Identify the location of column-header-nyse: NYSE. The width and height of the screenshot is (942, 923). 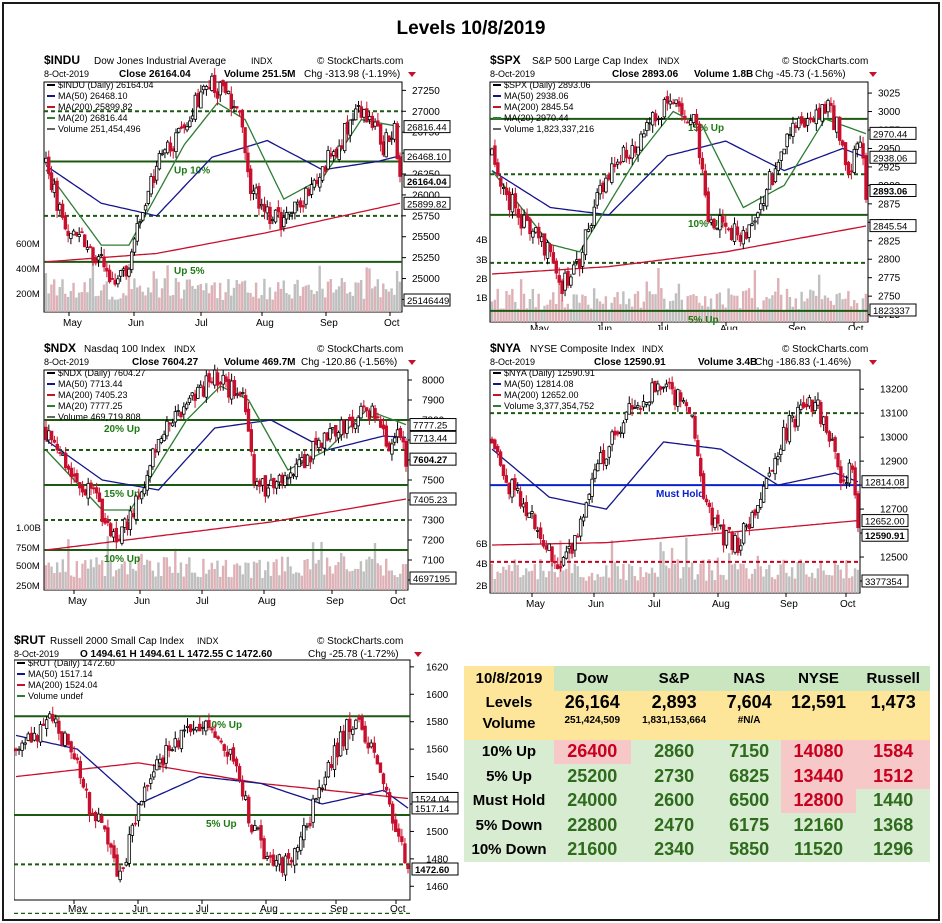
(818, 678).